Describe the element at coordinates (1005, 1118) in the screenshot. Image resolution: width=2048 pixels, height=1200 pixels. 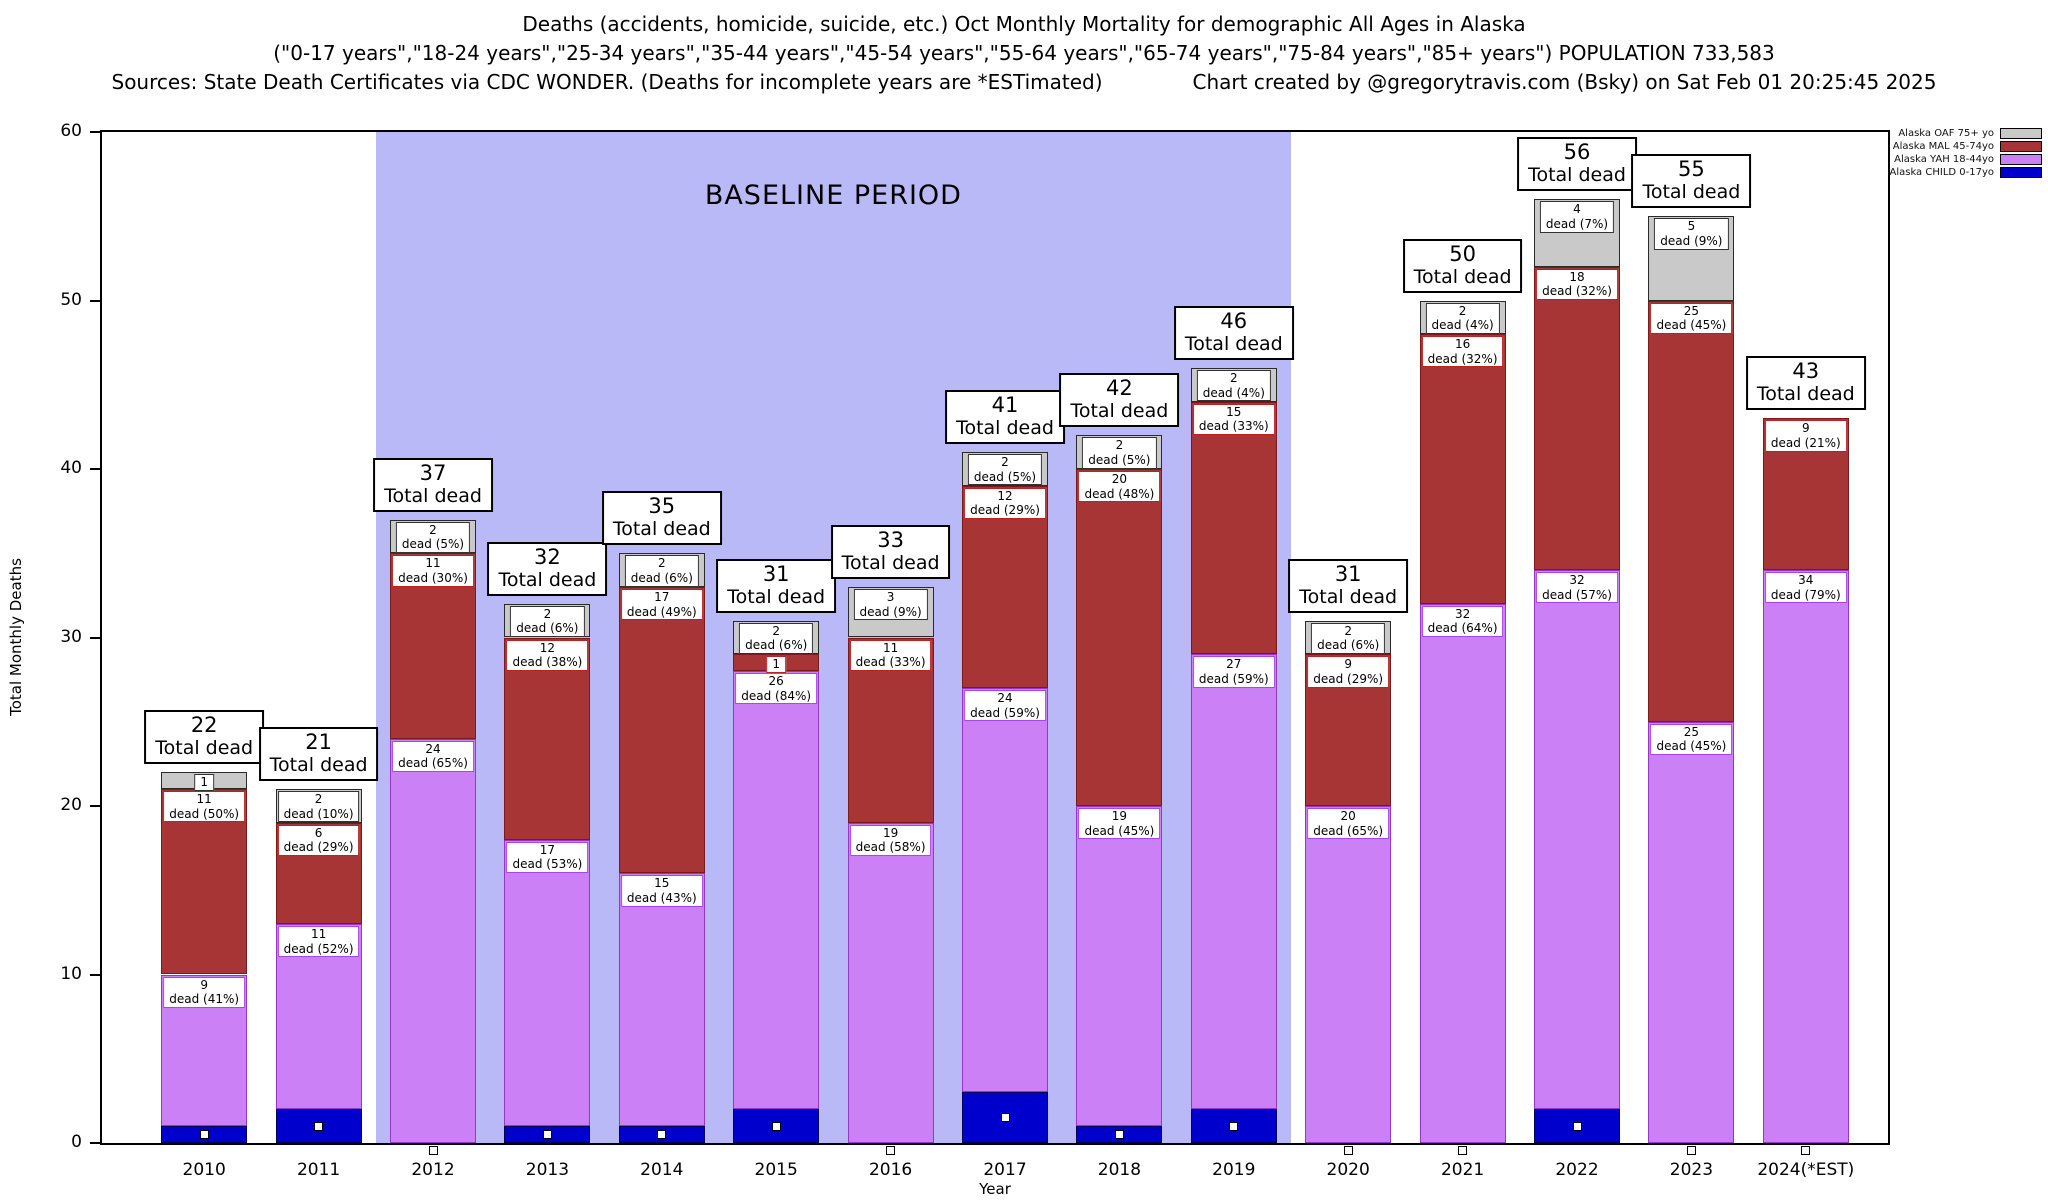
I see `child-marker-2017` at that location.